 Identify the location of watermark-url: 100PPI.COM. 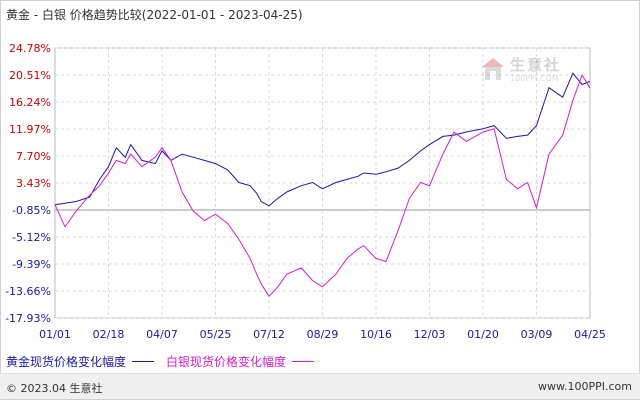
(534, 78).